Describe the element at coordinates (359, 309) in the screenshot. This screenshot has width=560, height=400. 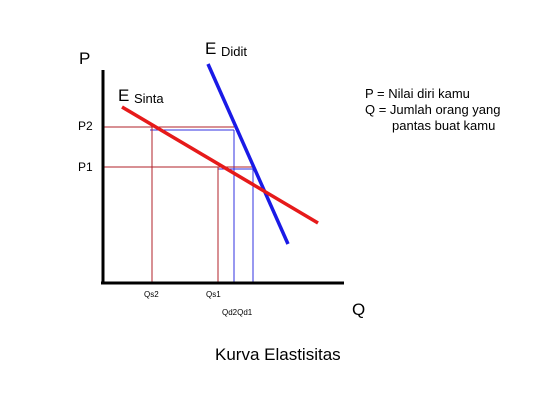
I see `x-axis-label: Q` at that location.